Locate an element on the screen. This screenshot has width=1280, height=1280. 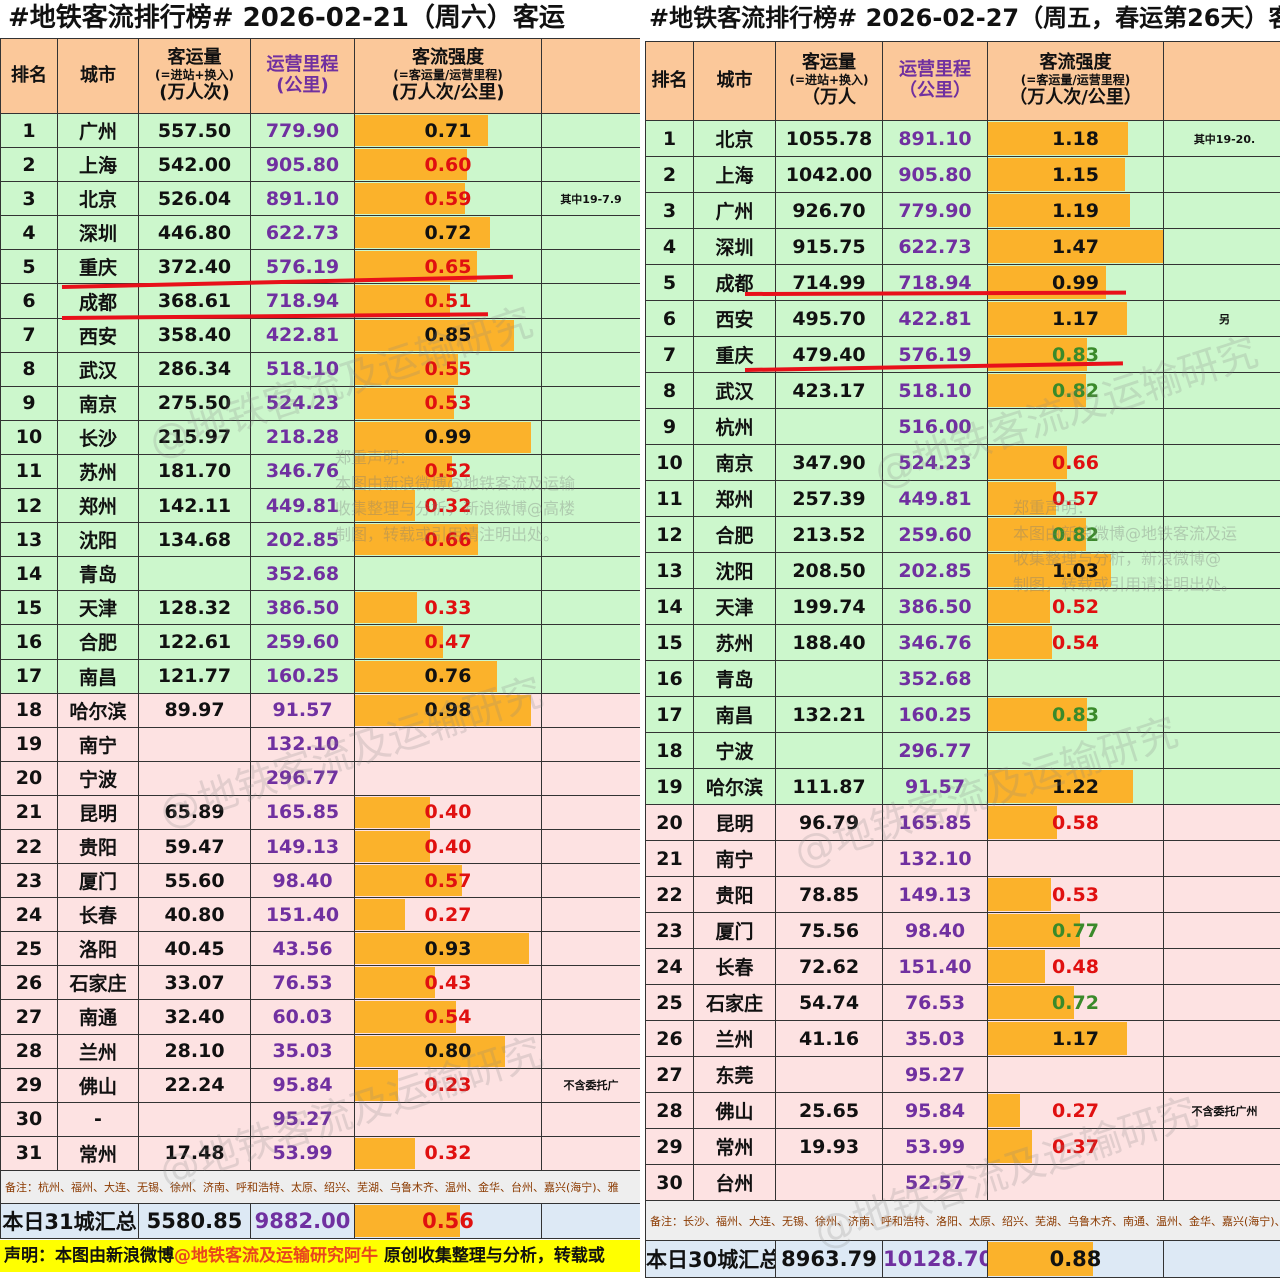
intensity-value: 0.47 is located at coordinates (448, 641).